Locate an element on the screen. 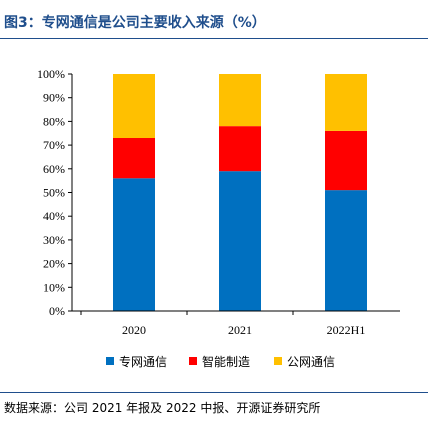 Image resolution: width=428 pixels, height=434 pixels. legend-label: 专网通信 is located at coordinates (143, 361).